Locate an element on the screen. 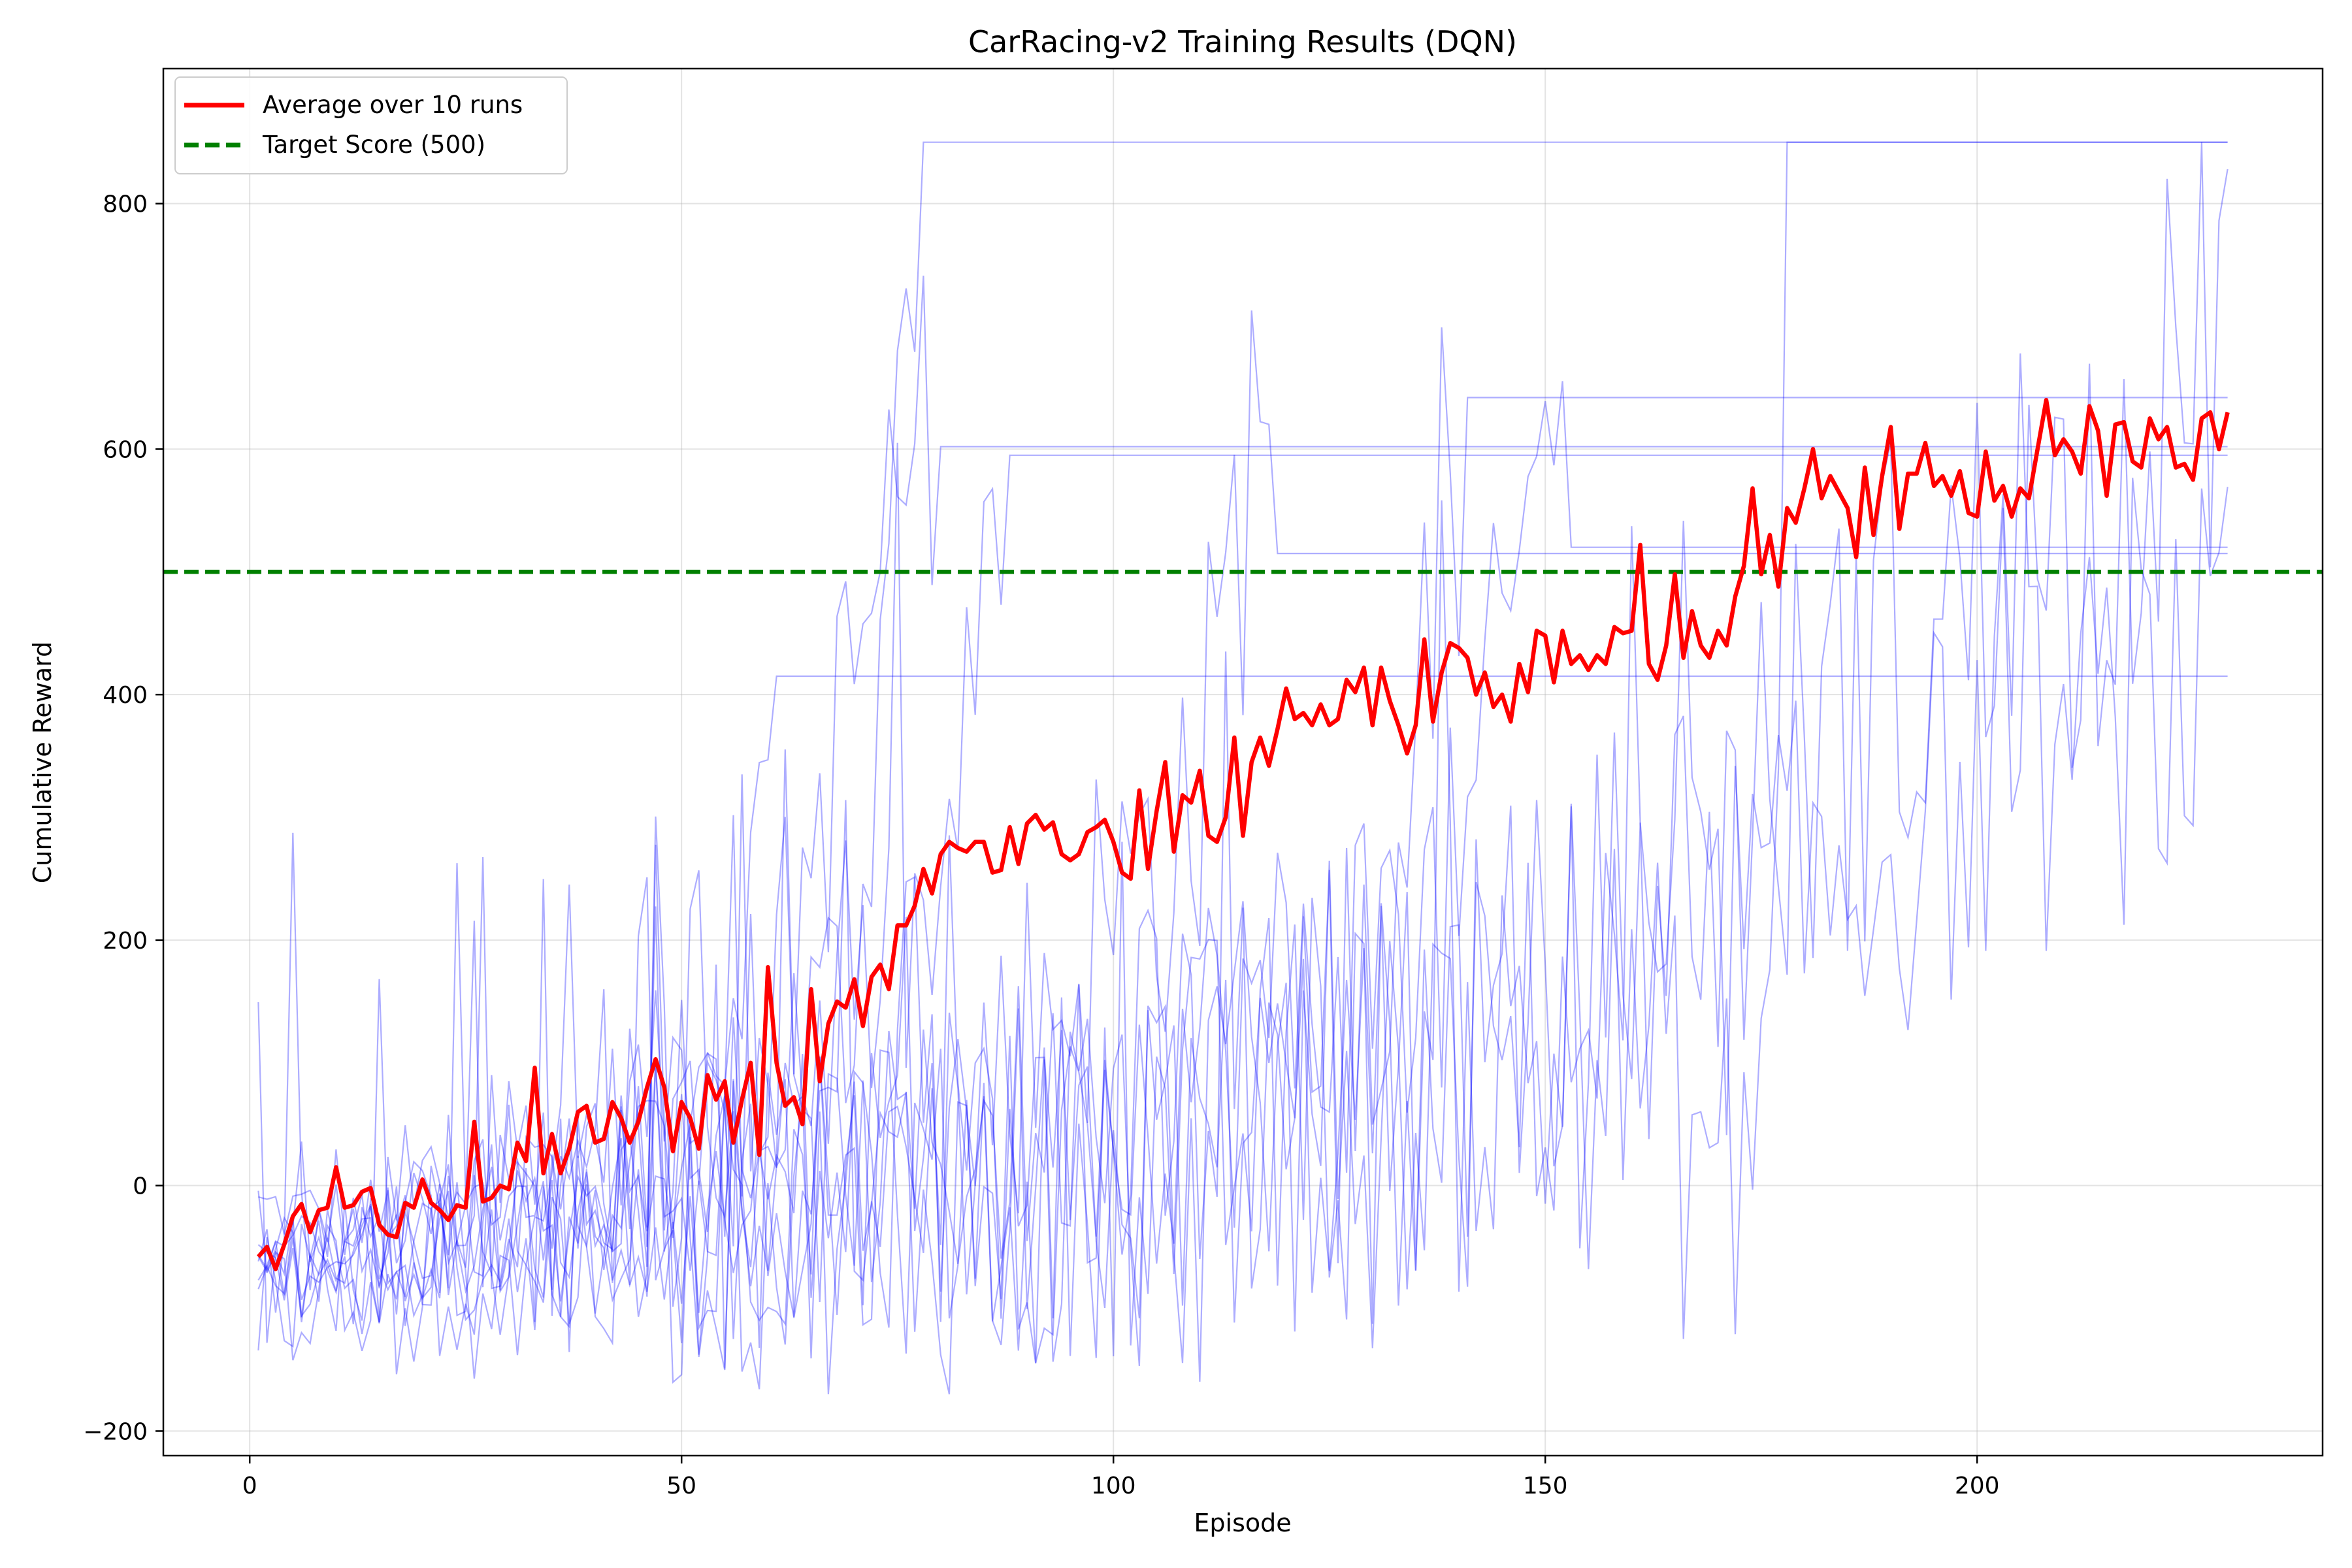 Image resolution: width=2352 pixels, height=1568 pixels. y-tick-label: 600 is located at coordinates (125, 449).